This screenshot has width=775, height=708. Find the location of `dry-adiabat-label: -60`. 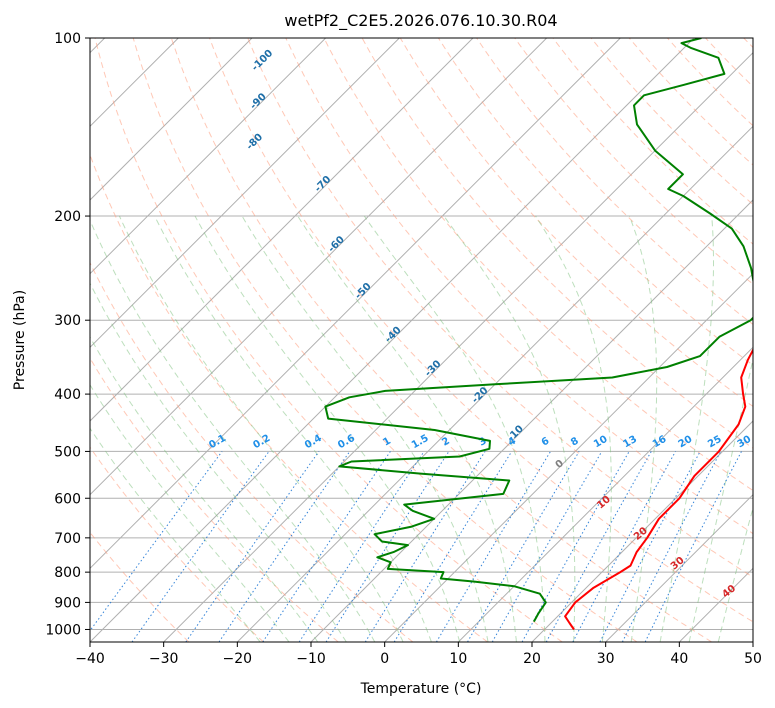

dry-adiabat-label: -60 is located at coordinates (336, 244).